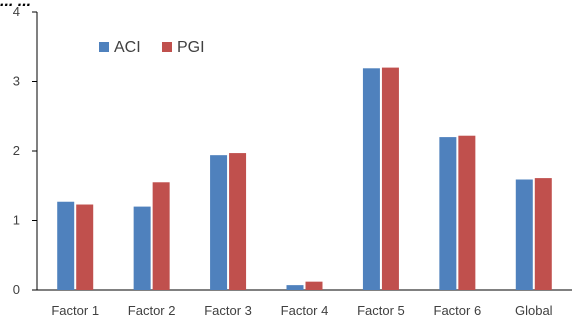 The image size is (580, 325). Describe the element at coordinates (16, 289) in the screenshot. I see `y-tick-label: 0` at that location.